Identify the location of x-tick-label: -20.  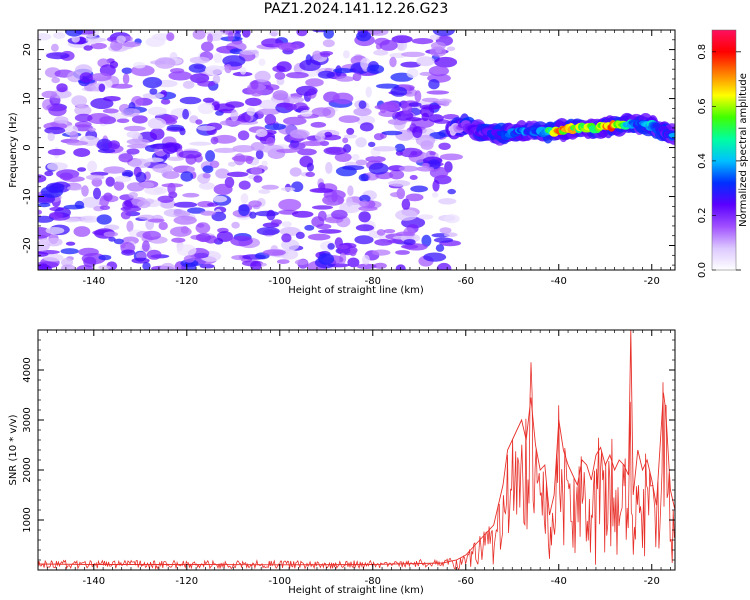
(652, 281).